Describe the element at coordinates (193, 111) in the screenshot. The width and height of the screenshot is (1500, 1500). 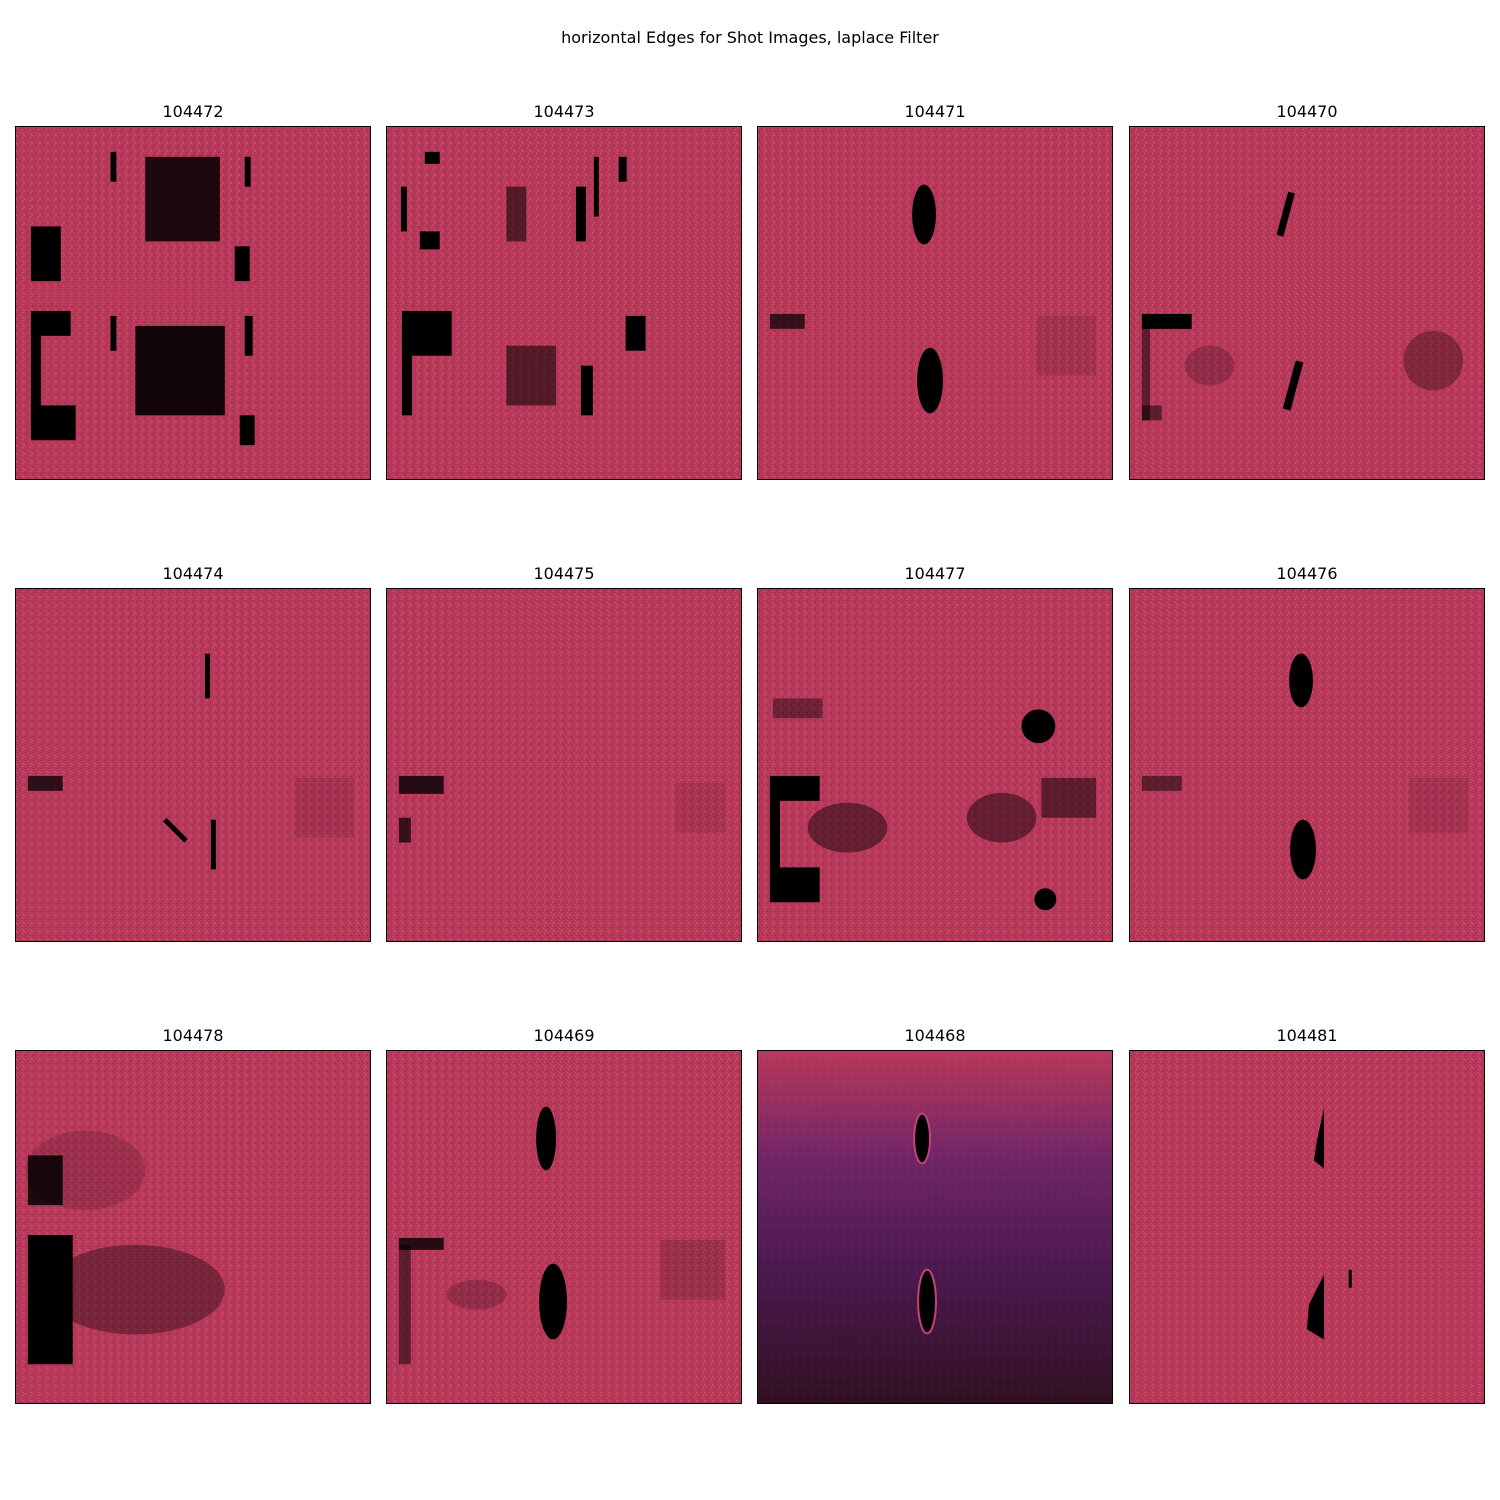
I see `panel-title: 104472` at that location.